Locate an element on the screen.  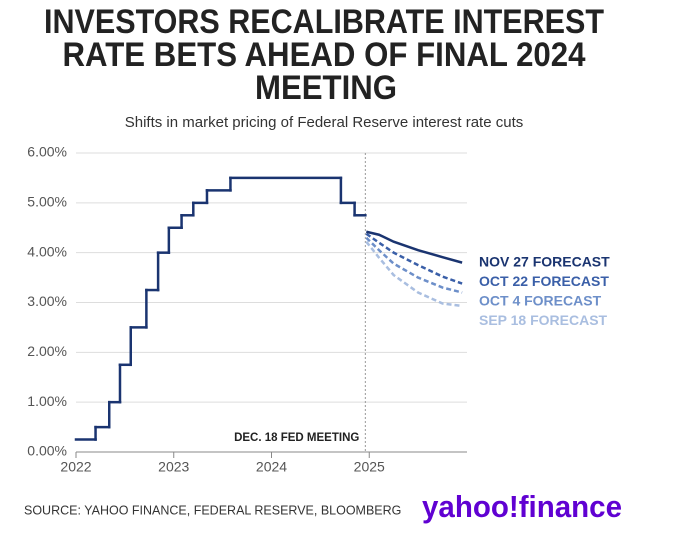
y-tick-label: 4.00% is located at coordinates (47, 251).